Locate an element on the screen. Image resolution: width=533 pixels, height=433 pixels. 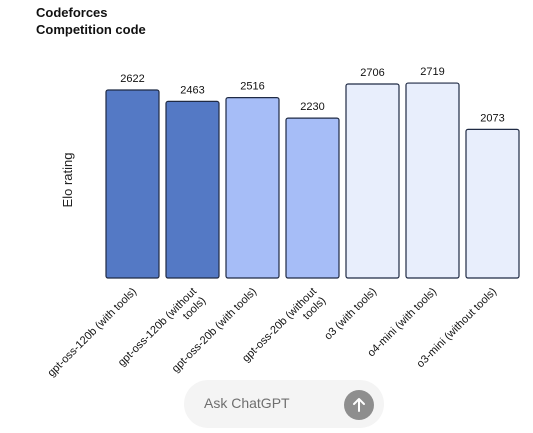
chart-title-block: Codeforces Competition code is located at coordinates (91, 21).